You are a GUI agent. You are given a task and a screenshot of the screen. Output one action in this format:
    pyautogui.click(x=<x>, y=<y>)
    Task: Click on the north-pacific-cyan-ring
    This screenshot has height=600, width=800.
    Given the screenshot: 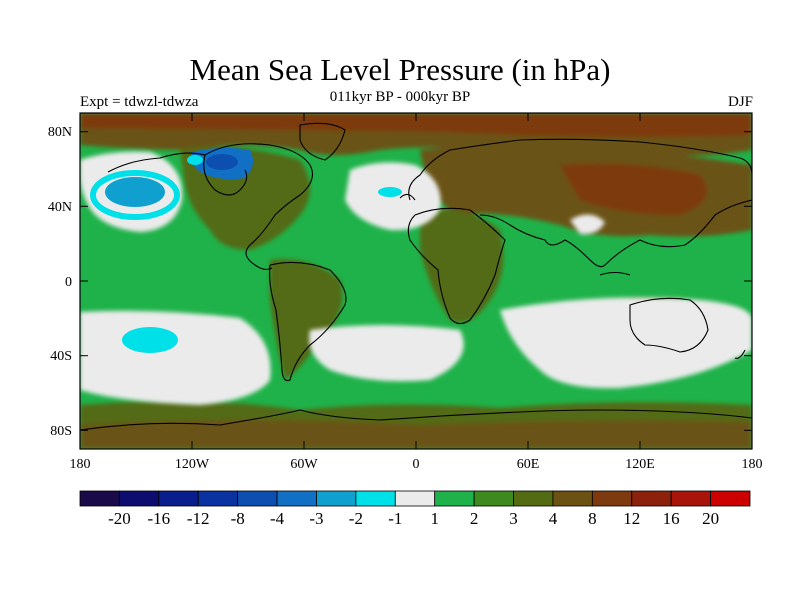 What is the action you would take?
    pyautogui.click(x=135, y=195)
    